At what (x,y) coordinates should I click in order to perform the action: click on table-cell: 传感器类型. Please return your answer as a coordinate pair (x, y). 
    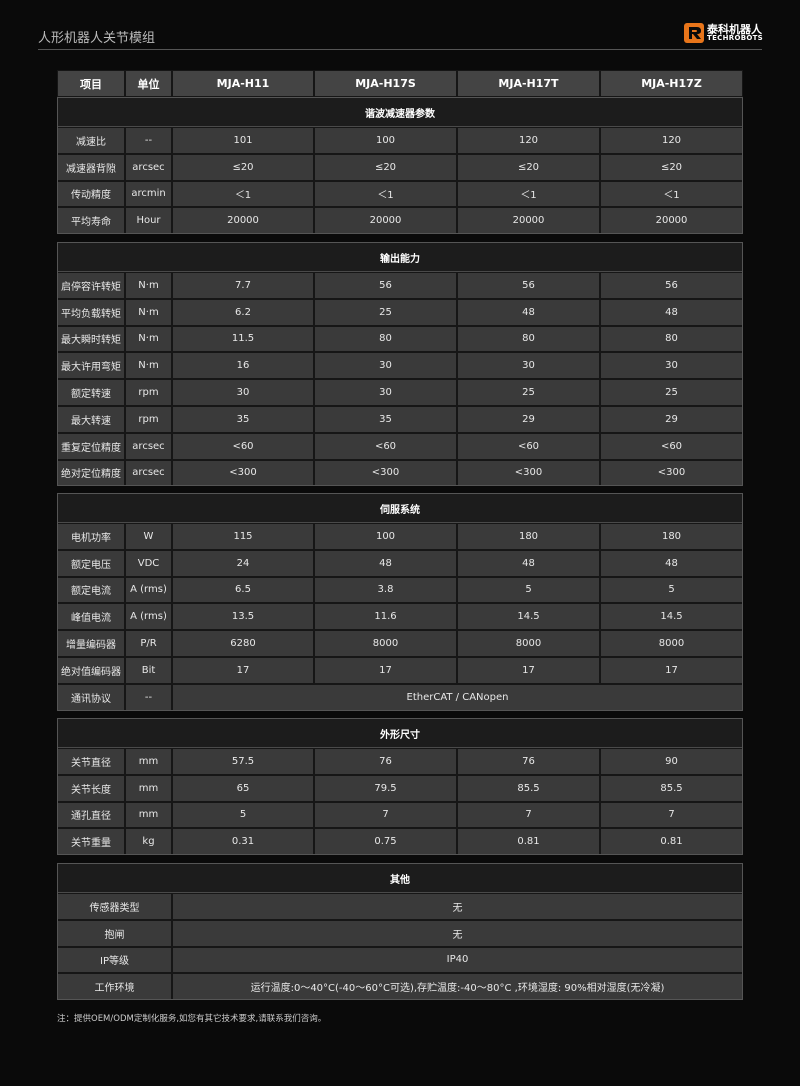
    Looking at the image, I should click on (114, 906).